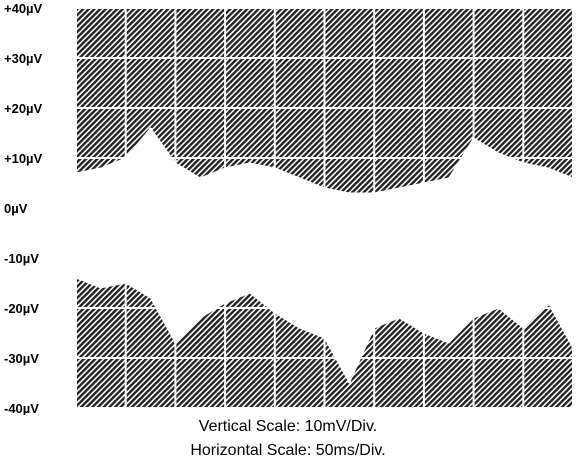  What do you see at coordinates (16, 208) in the screenshot?
I see `y-tick-label: 0µV` at bounding box center [16, 208].